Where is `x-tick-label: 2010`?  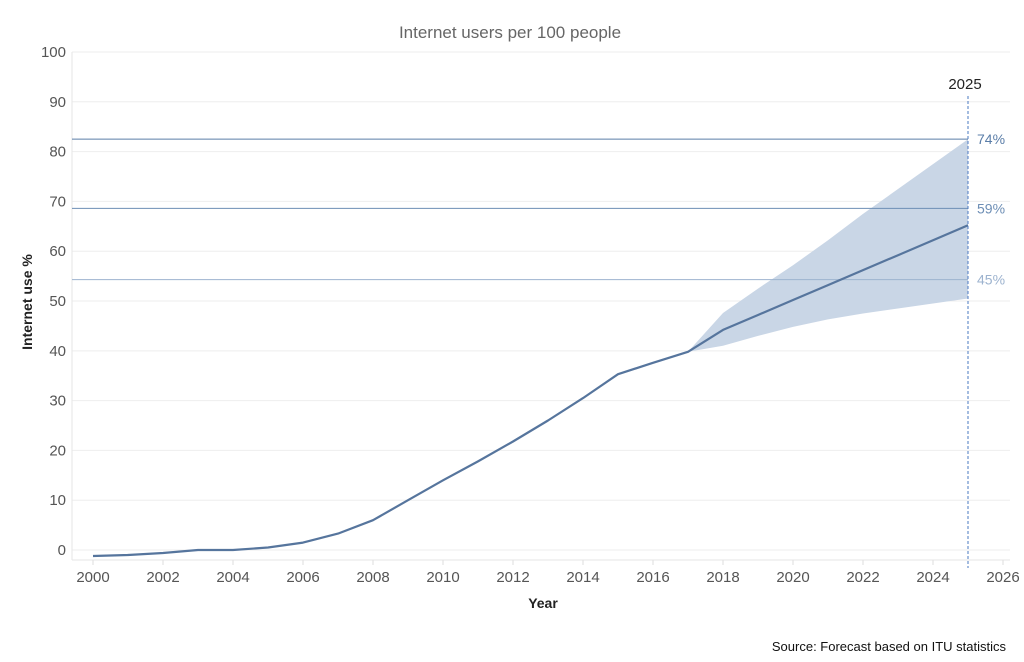 x-tick-label: 2010 is located at coordinates (442, 577).